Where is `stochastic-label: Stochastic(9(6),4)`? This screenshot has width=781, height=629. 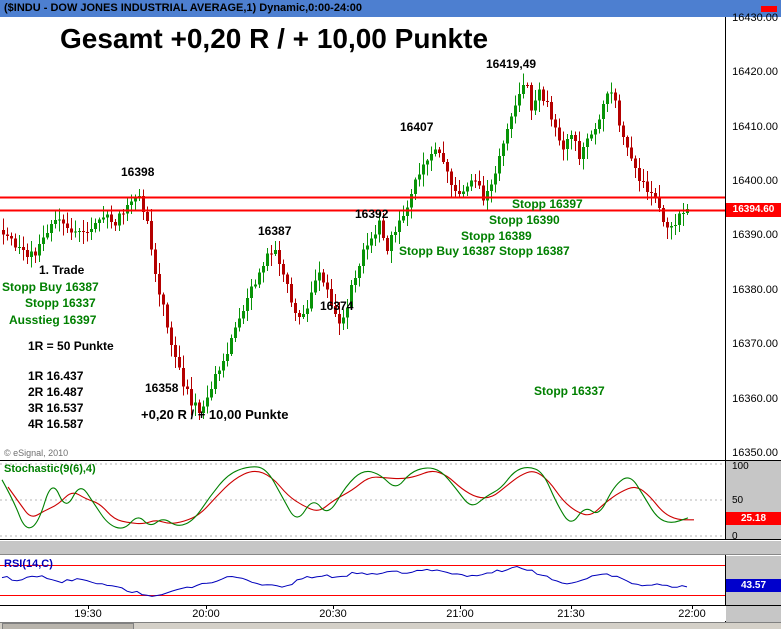
stochastic-label: Stochastic(9(6),4) is located at coordinates (50, 469).